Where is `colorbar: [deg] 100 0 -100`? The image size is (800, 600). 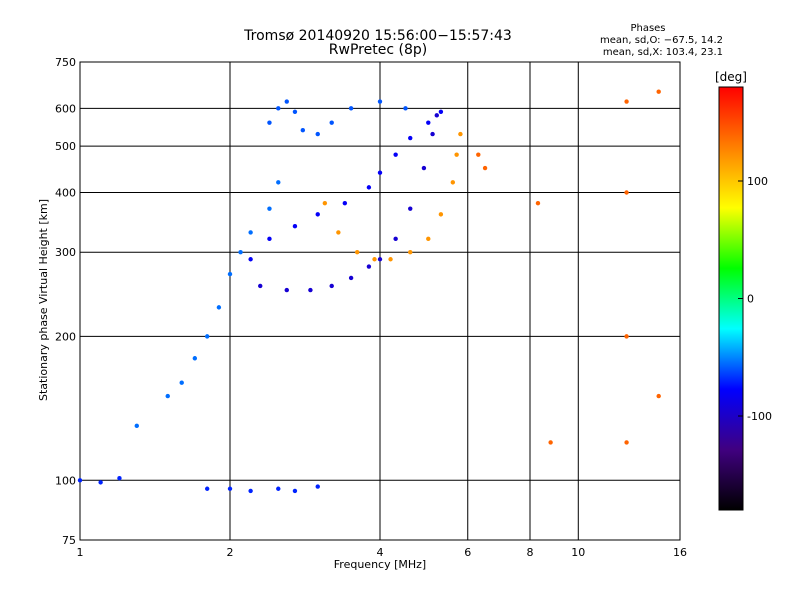 colorbar: [deg] 100 0 -100 is located at coordinates (743, 290).